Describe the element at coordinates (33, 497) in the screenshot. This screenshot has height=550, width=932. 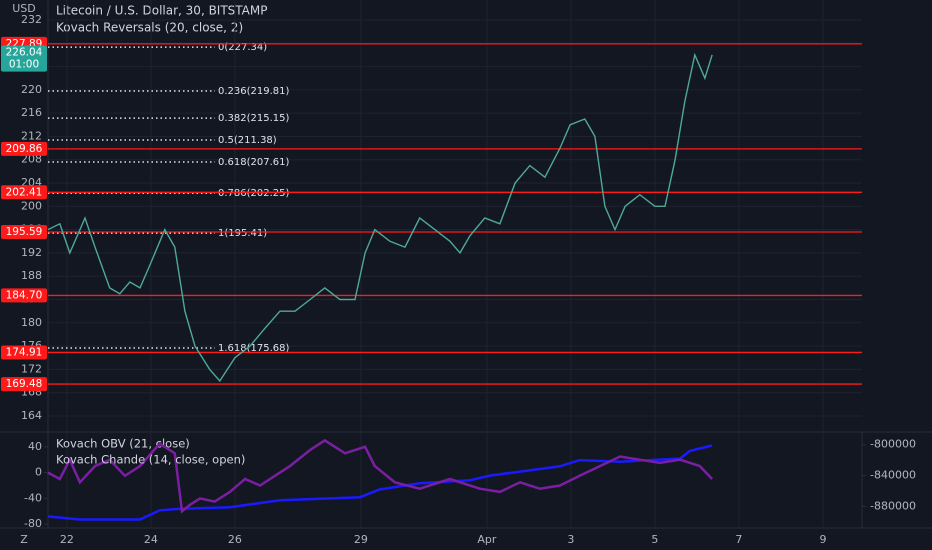
I see `y-tick-label: -40` at that location.